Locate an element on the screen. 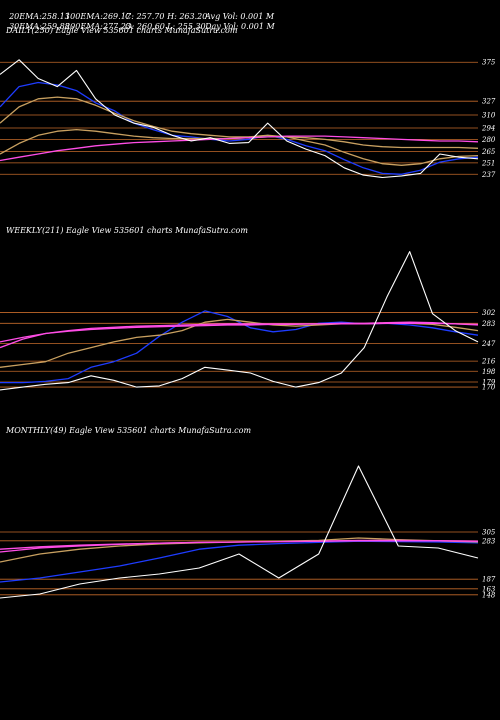  y-tick-label: 247 is located at coordinates (488, 344).